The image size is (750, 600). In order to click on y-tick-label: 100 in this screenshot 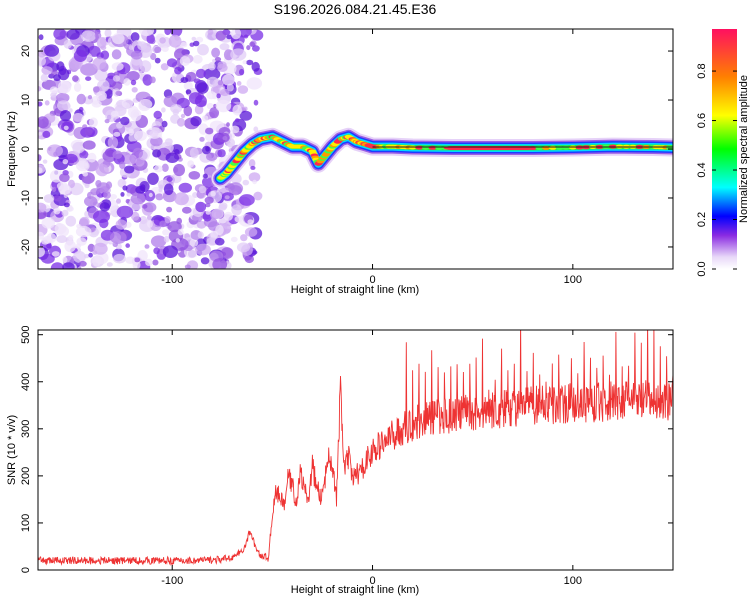, I will do `click(26, 523)`.